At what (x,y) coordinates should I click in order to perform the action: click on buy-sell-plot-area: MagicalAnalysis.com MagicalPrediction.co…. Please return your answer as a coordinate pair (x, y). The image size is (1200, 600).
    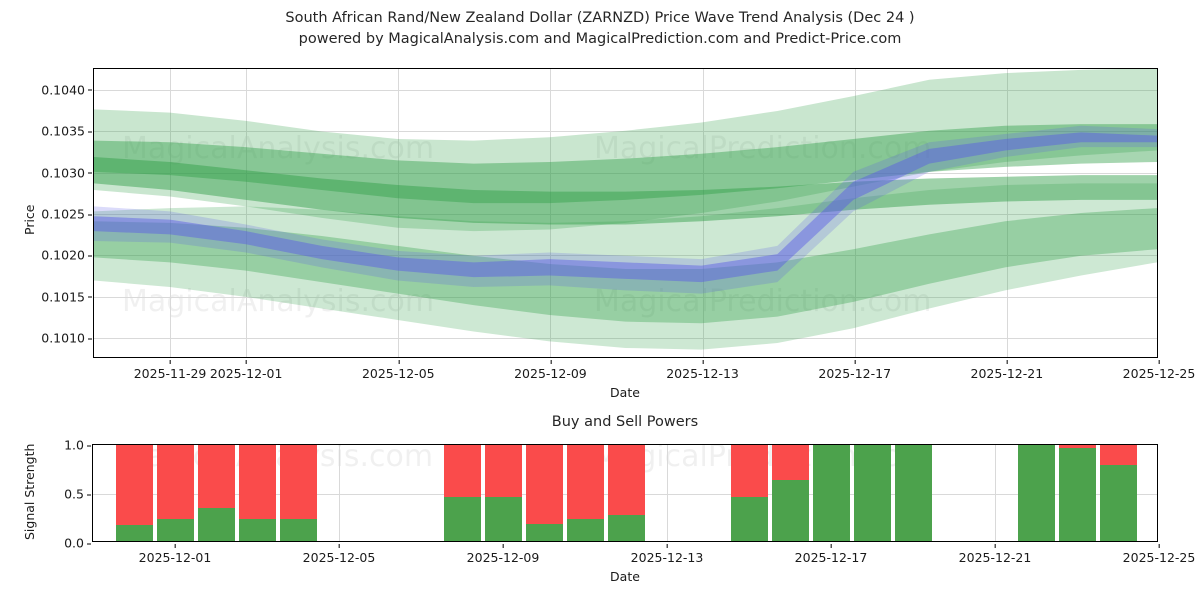
    Looking at the image, I should click on (625, 493).